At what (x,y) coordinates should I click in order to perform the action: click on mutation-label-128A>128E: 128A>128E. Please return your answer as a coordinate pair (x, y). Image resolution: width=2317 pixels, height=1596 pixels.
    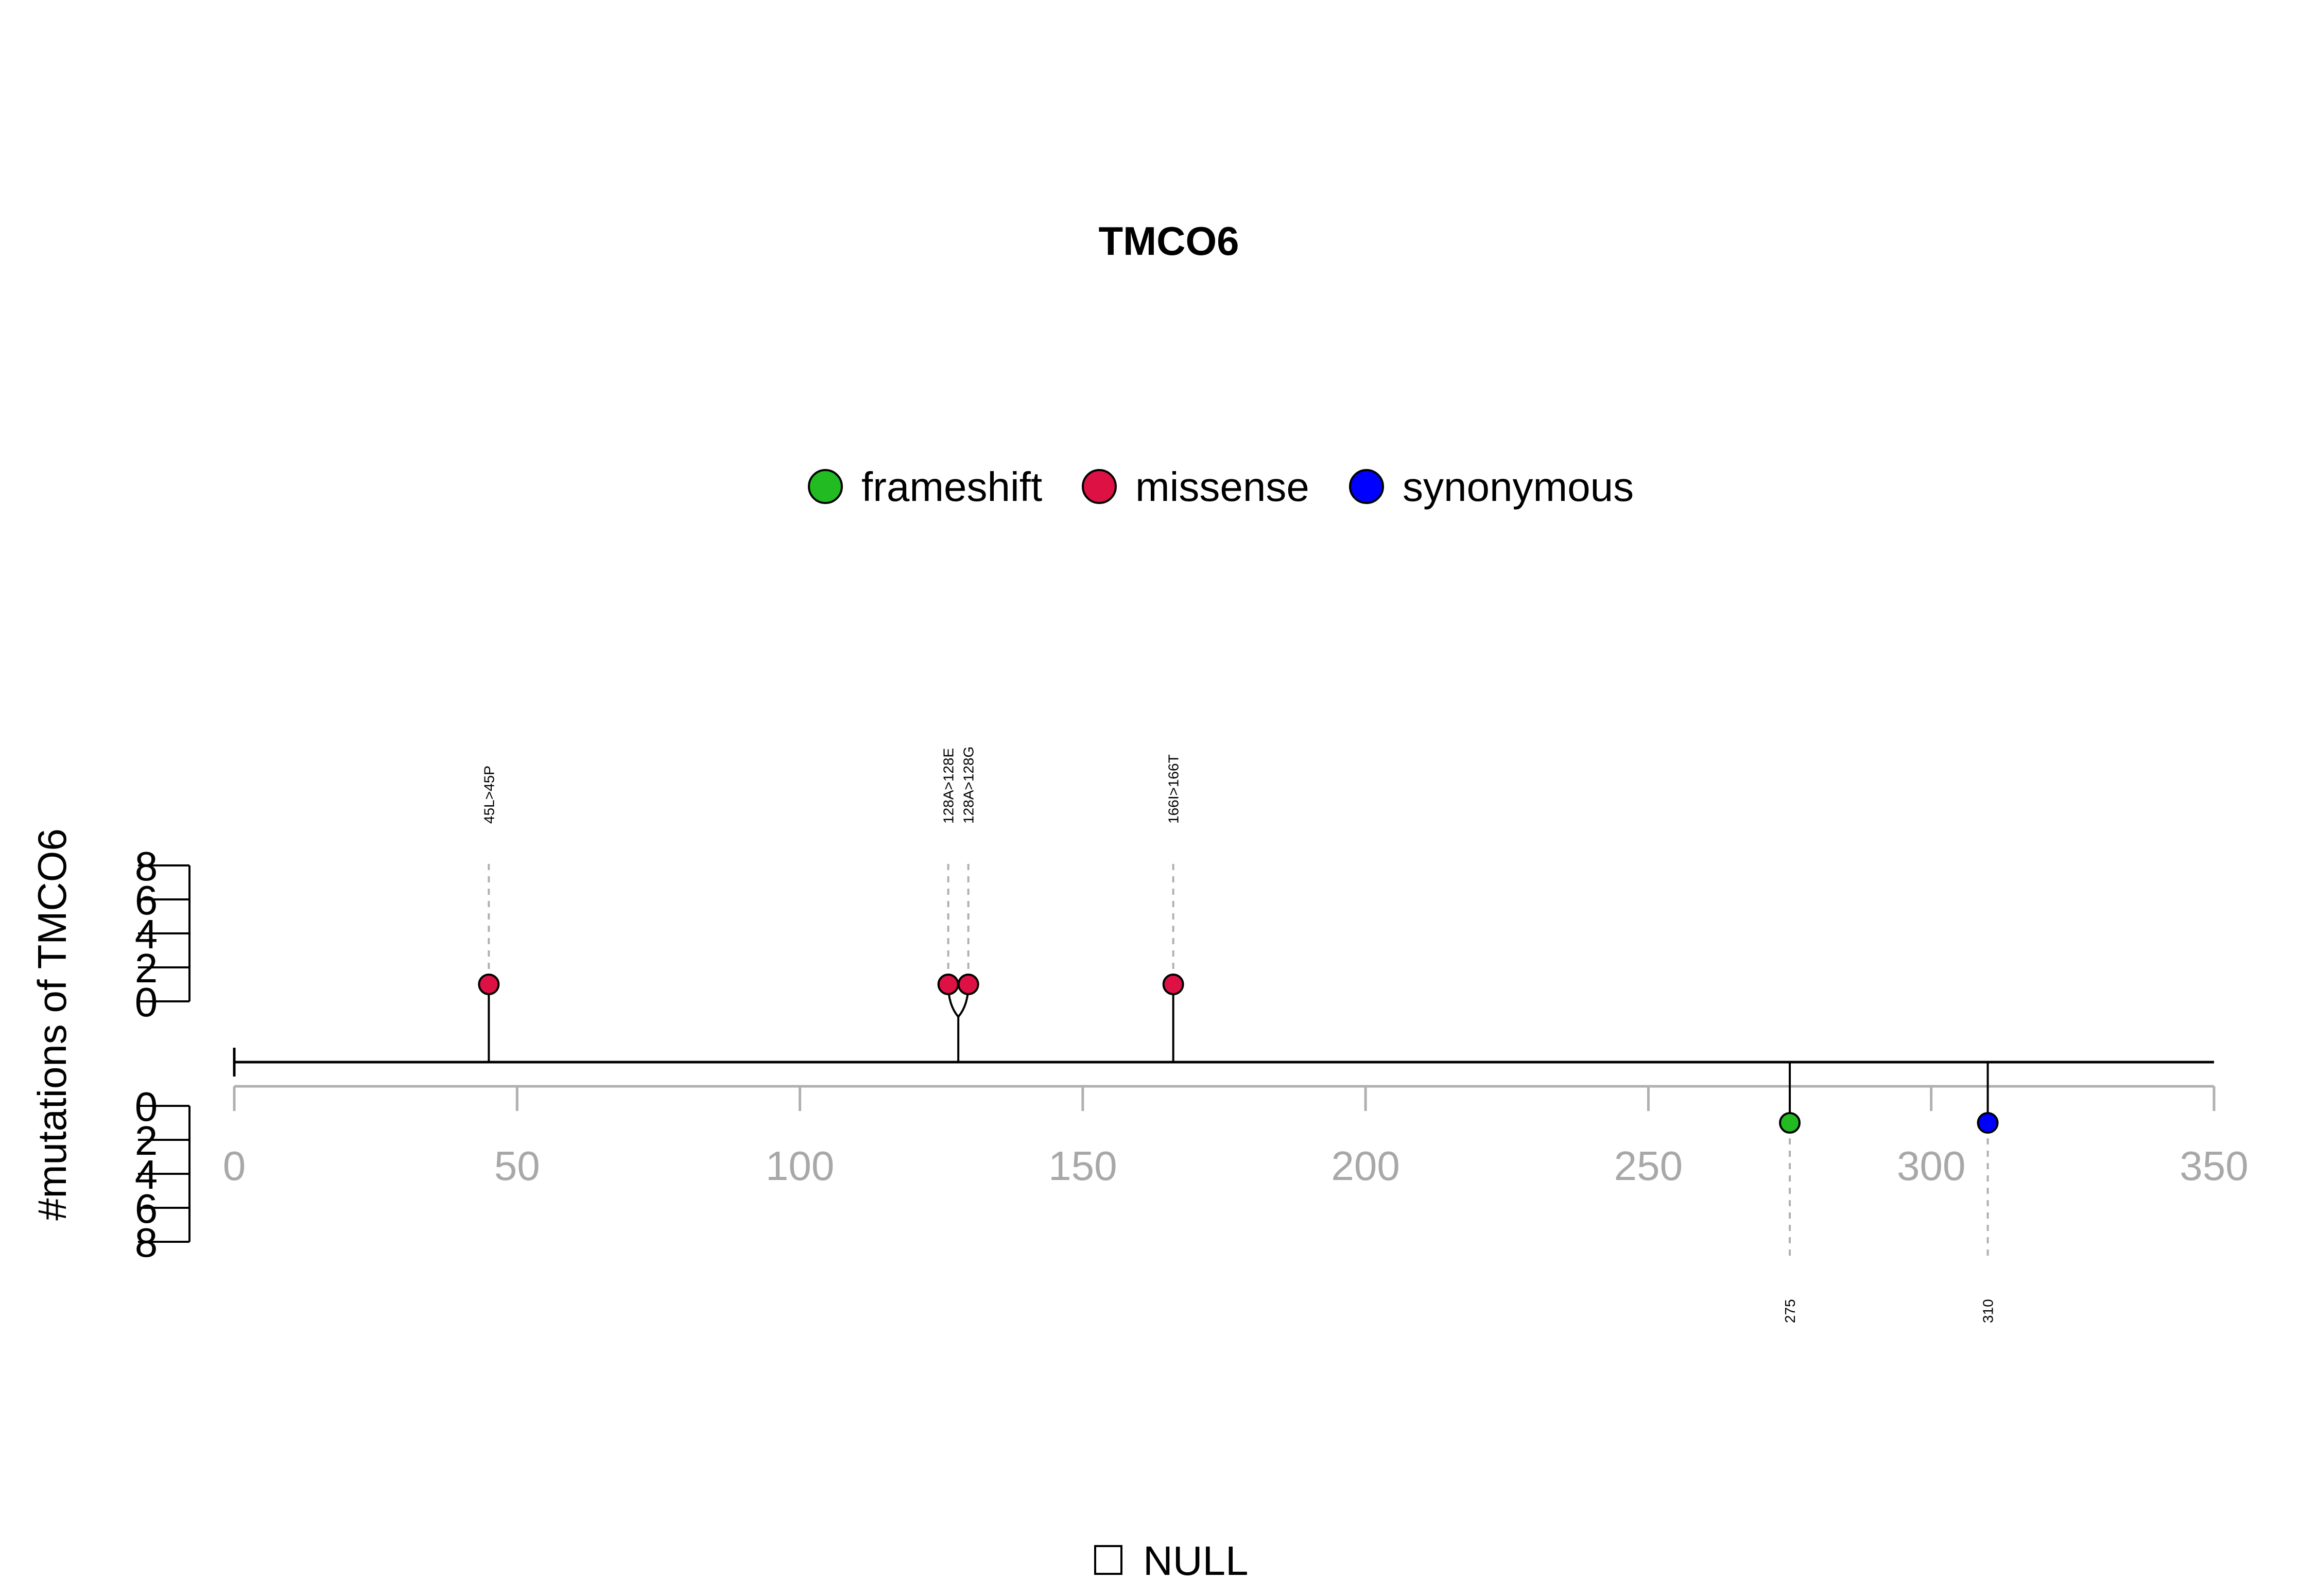
    Looking at the image, I should click on (949, 786).